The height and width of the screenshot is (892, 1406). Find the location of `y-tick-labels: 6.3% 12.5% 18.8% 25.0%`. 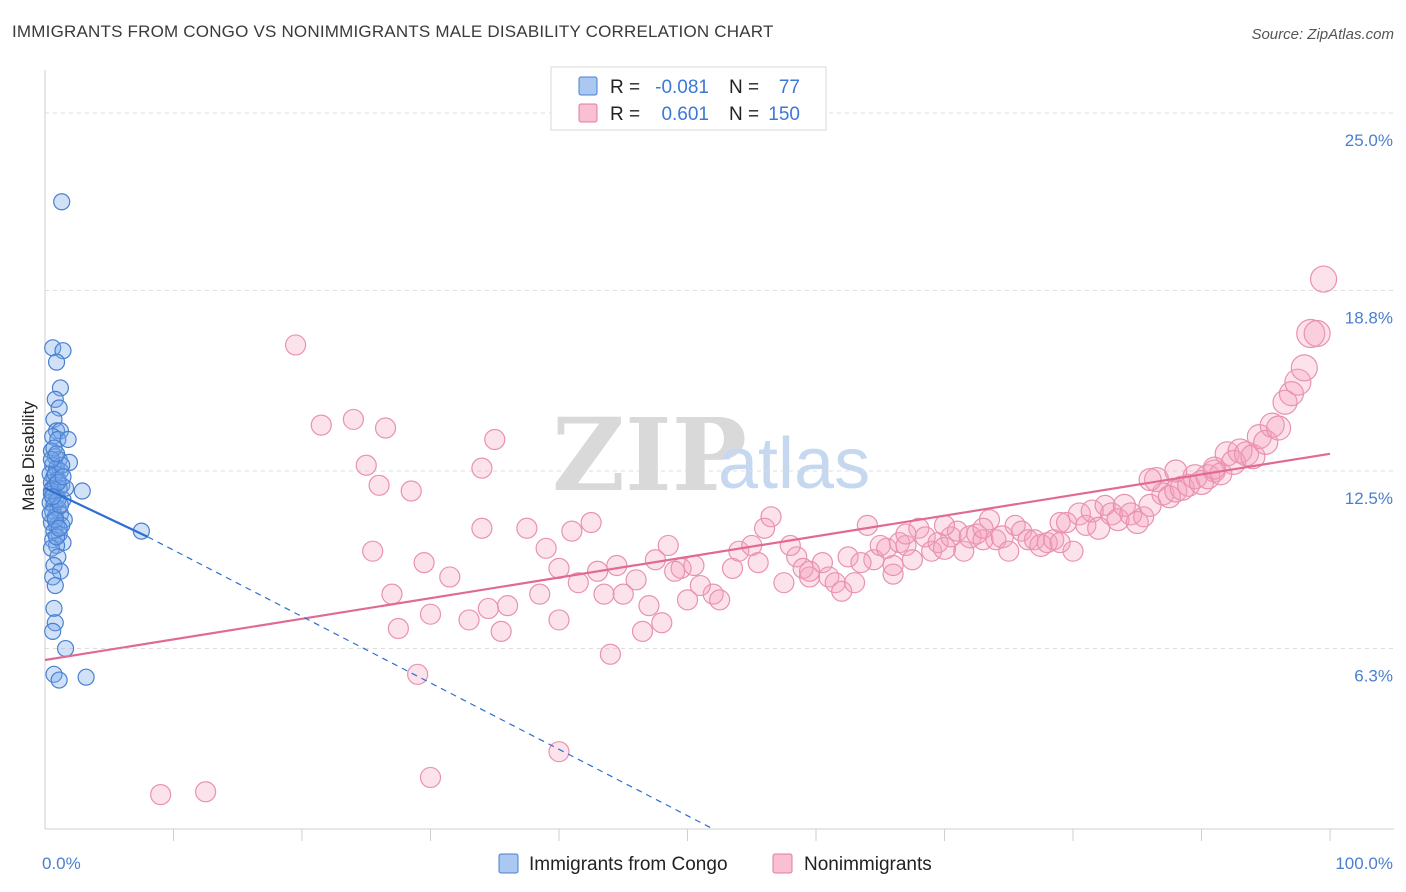

y-tick-labels: 6.3% 12.5% 18.8% 25.0% is located at coordinates (1369, 408).